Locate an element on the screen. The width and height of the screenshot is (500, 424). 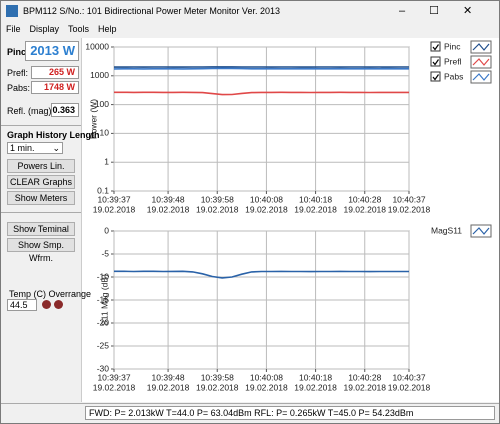
menu-item: Display is located at coordinates (44, 29).